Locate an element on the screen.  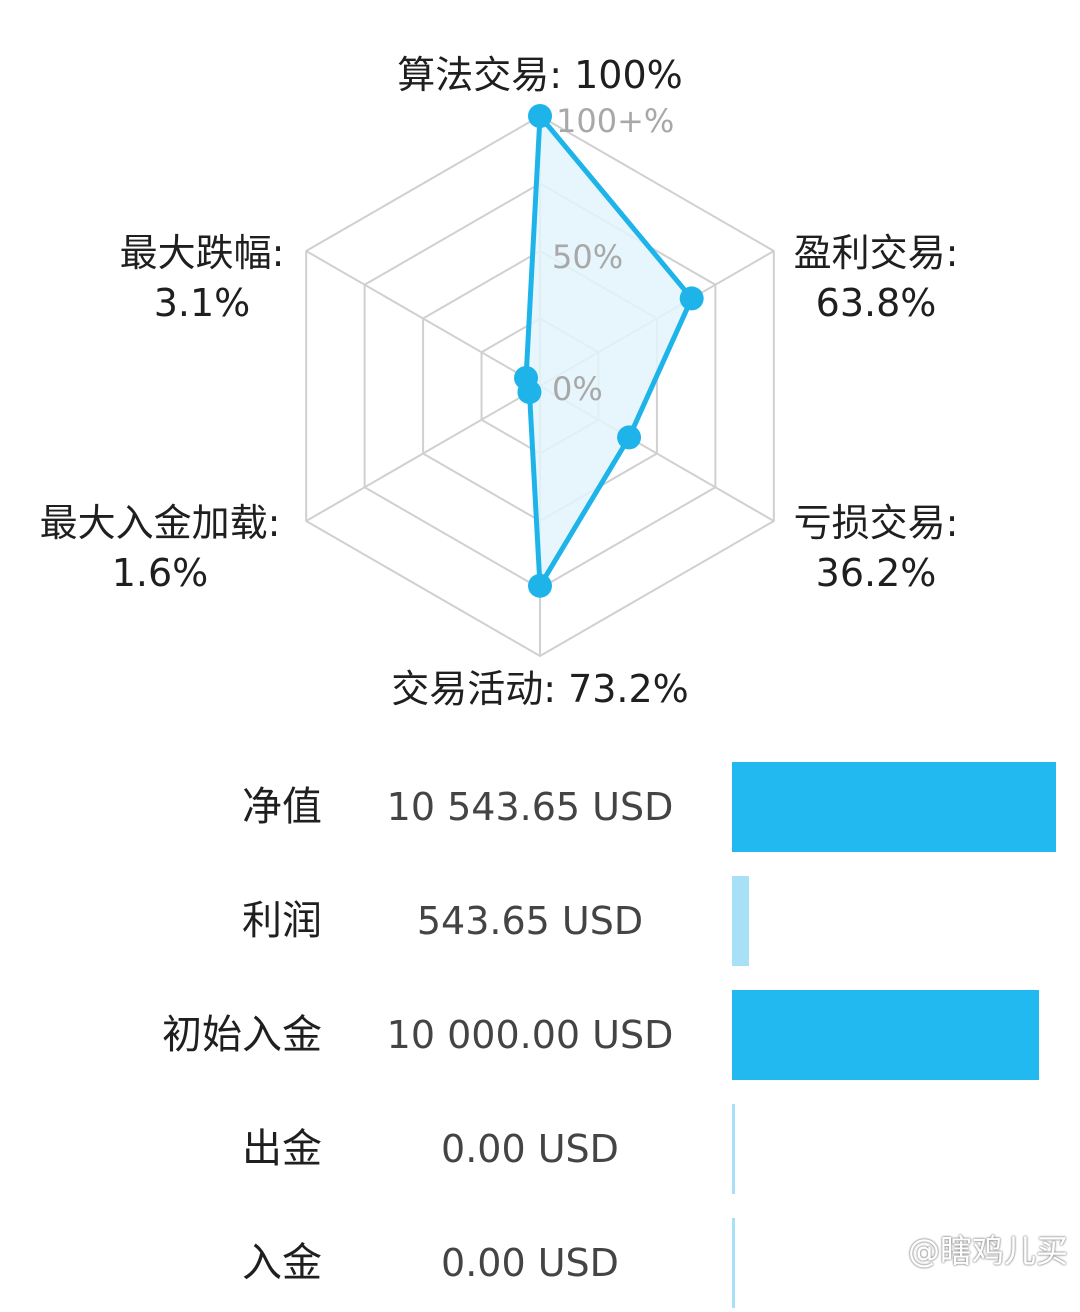
bar-label: 出金 is located at coordinates (282, 1149).